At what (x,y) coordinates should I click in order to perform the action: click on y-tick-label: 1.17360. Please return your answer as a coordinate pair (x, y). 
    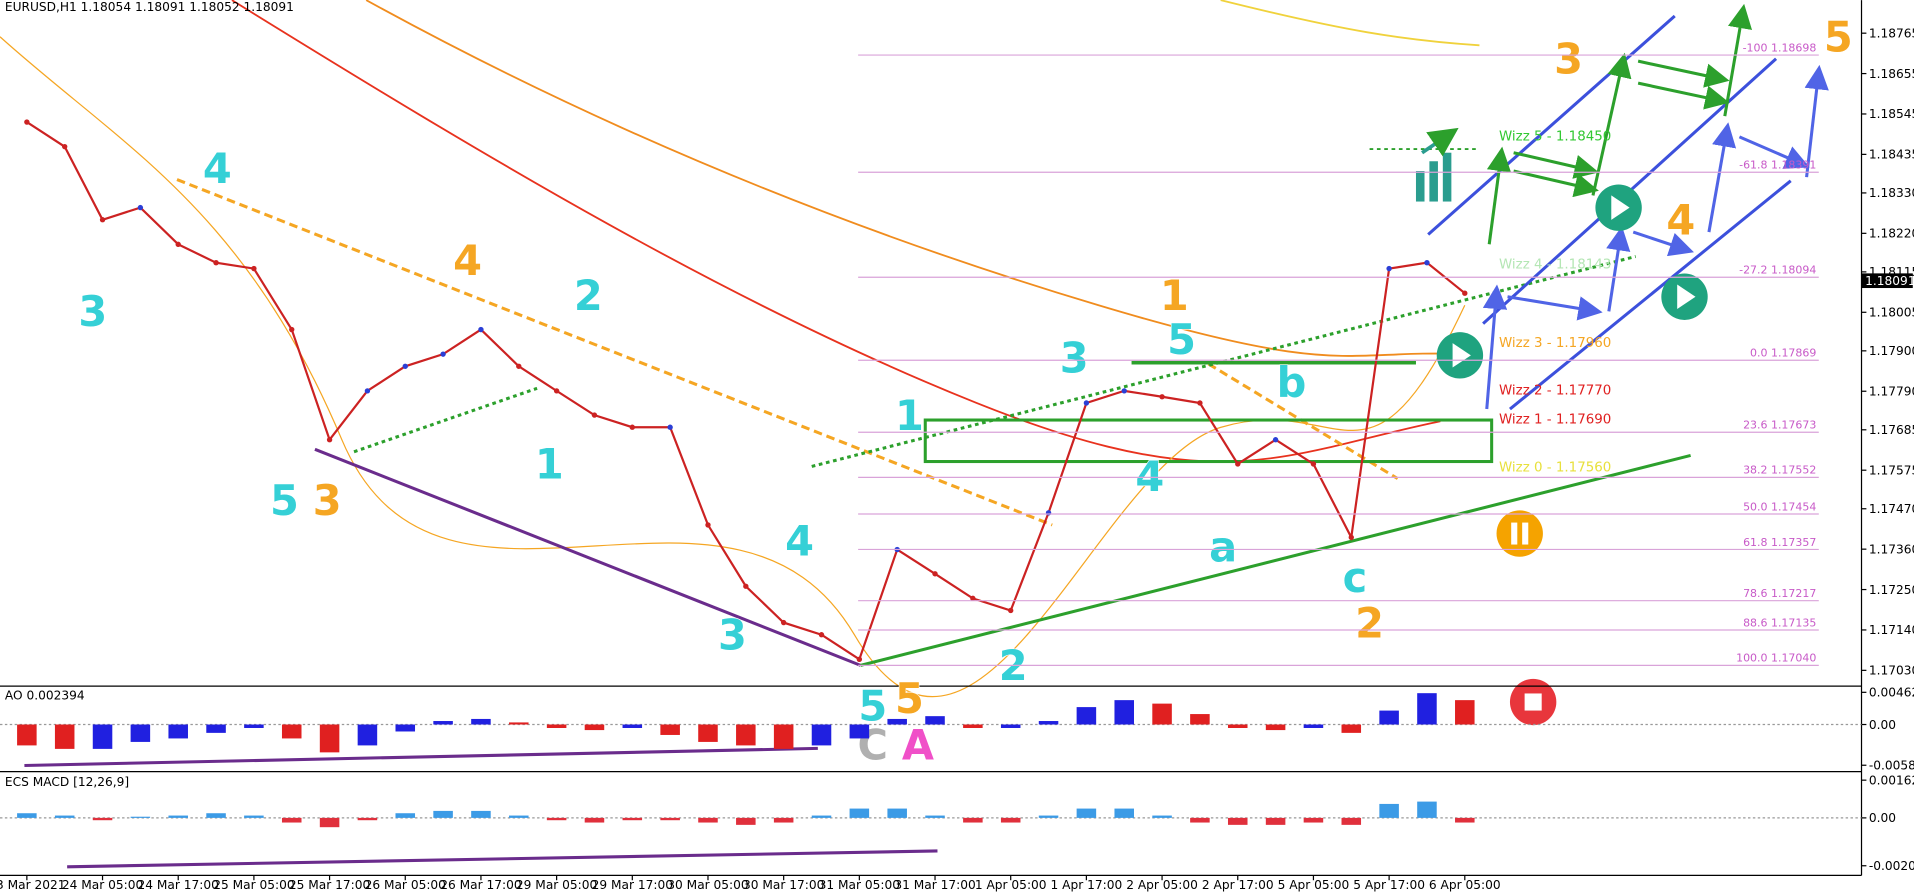
    Looking at the image, I should click on (1891, 549).